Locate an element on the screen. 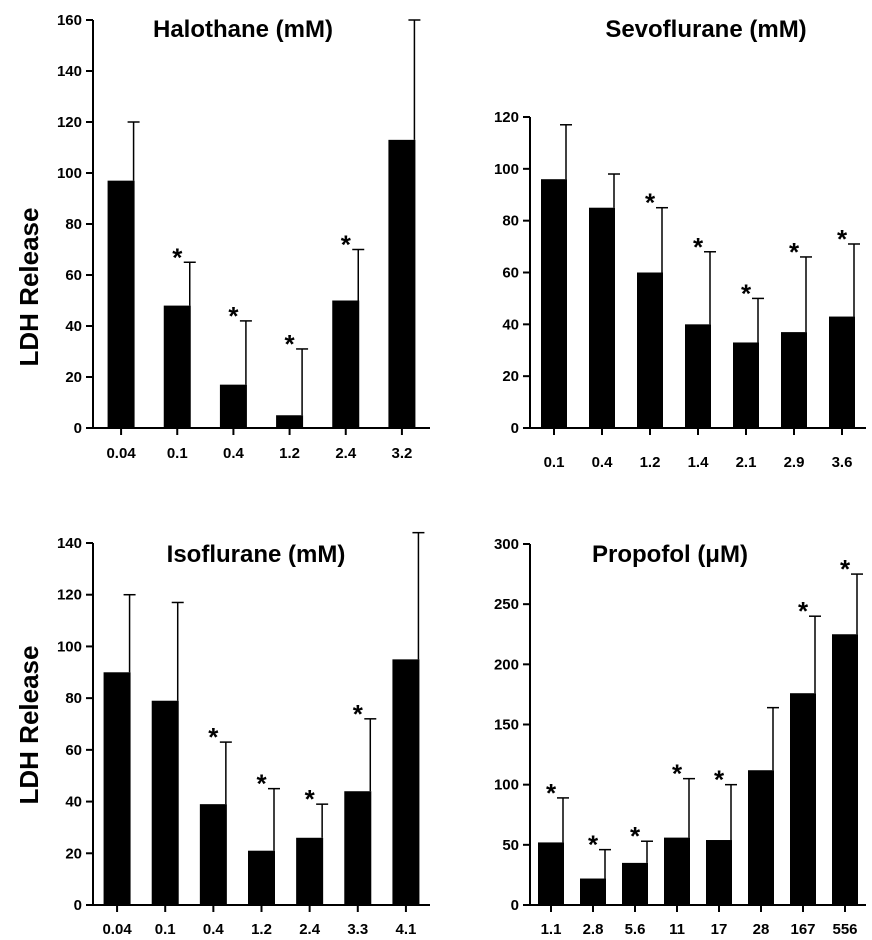 This screenshot has width=872, height=940. chart-title: Propofol (μM) is located at coordinates (670, 554).